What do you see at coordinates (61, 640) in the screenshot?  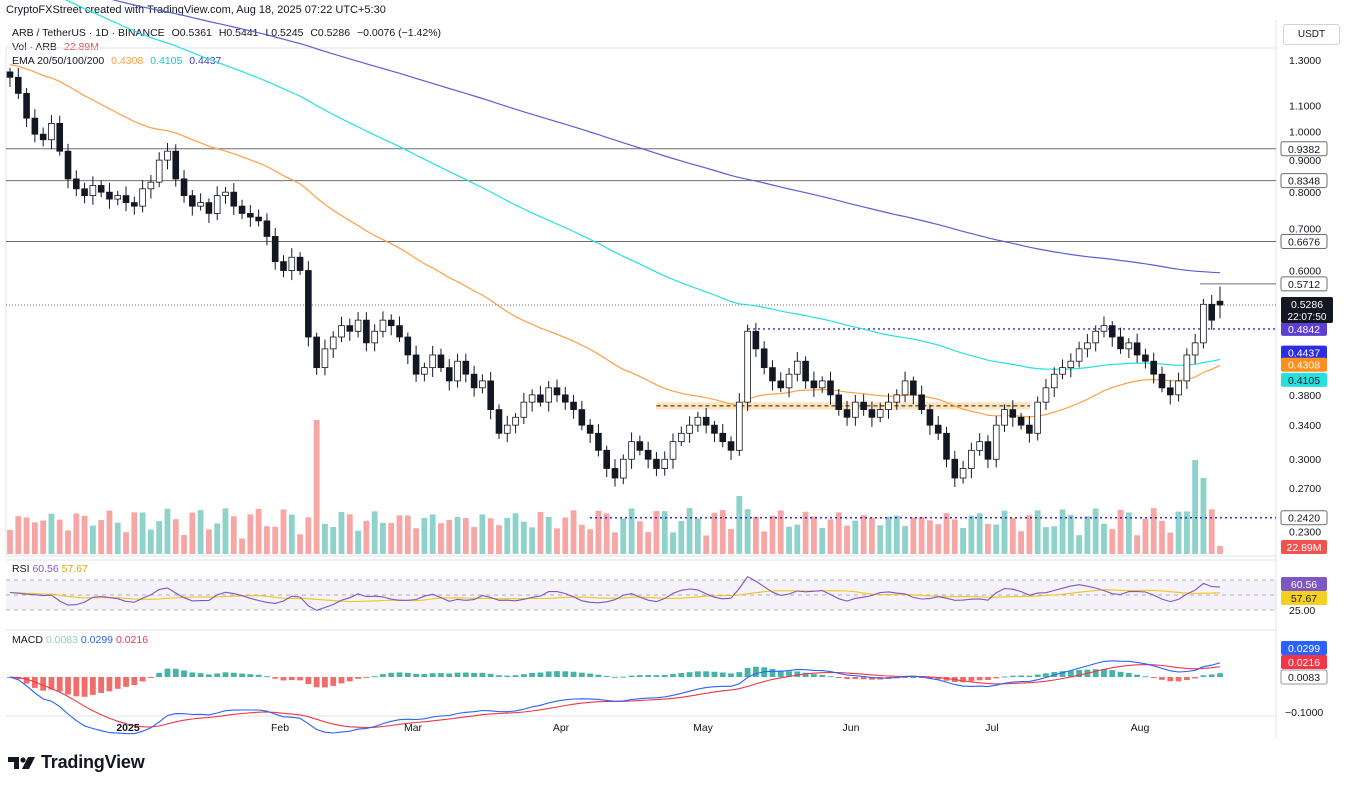 I see `macd-hist-value: 0.0083` at bounding box center [61, 640].